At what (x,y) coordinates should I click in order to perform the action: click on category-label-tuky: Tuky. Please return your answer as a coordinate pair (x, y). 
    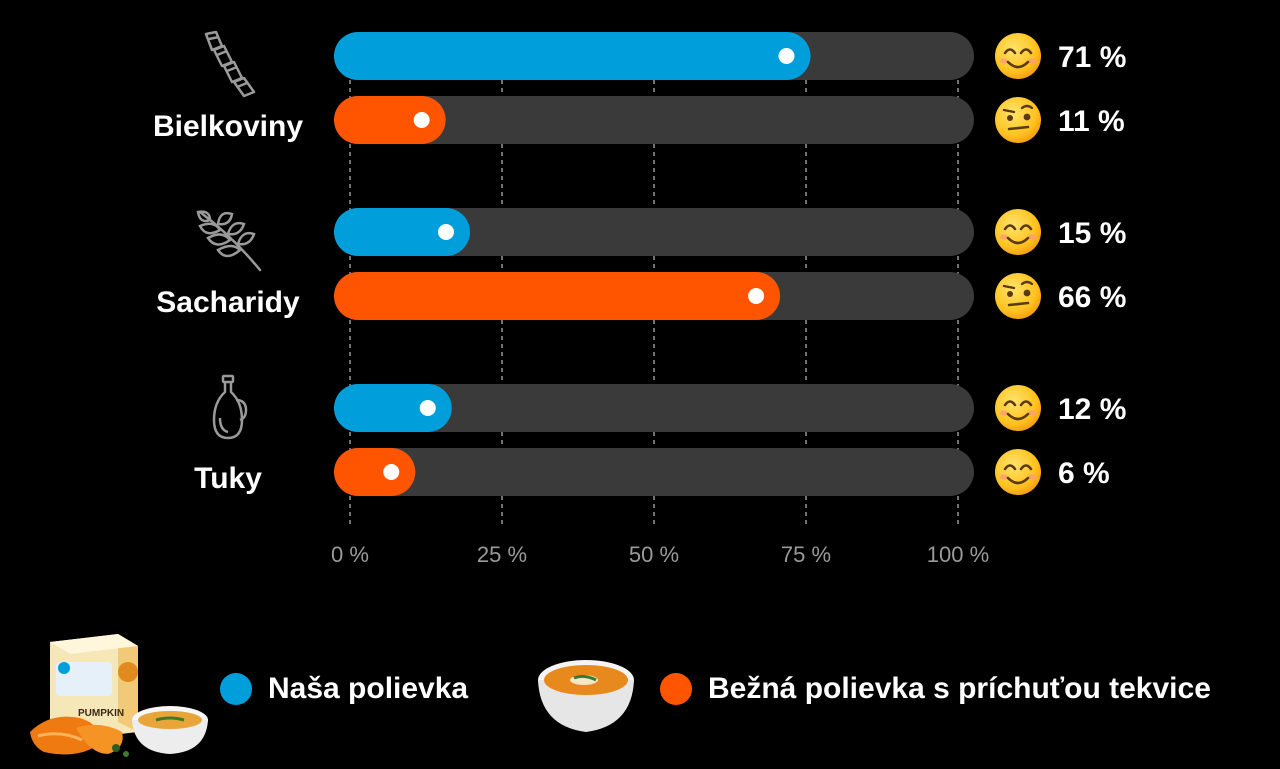
    Looking at the image, I should click on (228, 478).